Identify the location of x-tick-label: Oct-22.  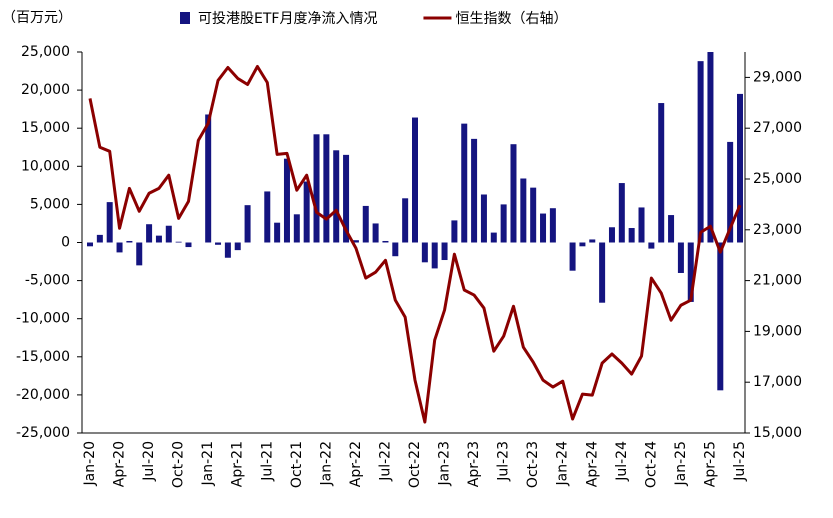
(415, 464).